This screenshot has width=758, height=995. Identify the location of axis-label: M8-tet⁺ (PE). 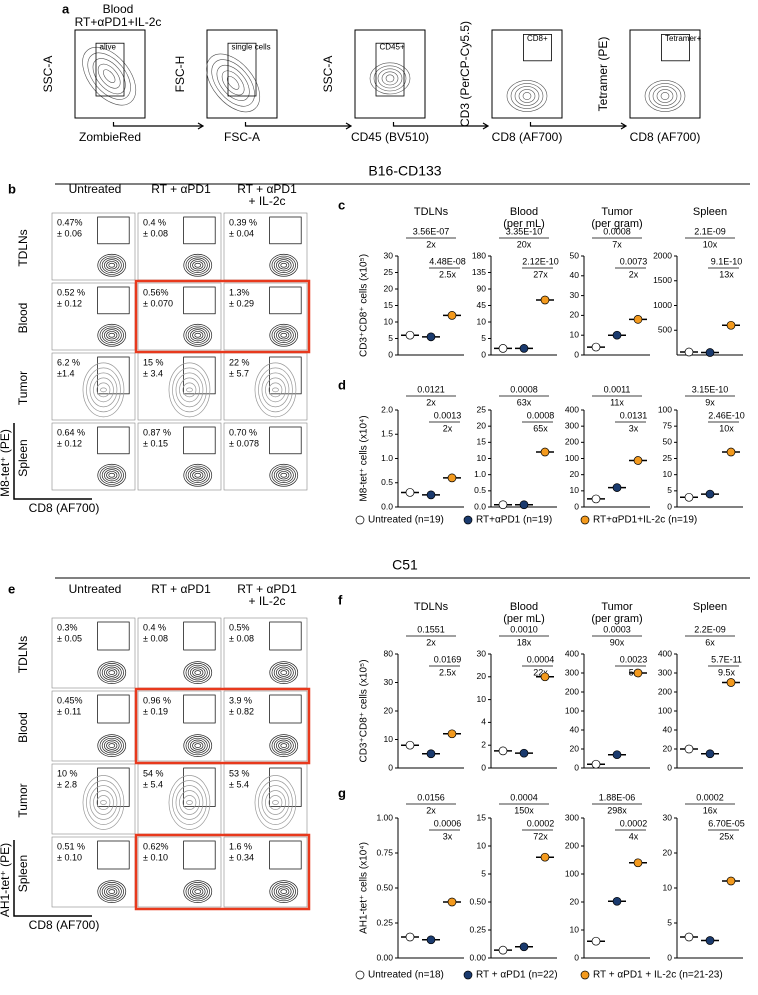
(6, 463).